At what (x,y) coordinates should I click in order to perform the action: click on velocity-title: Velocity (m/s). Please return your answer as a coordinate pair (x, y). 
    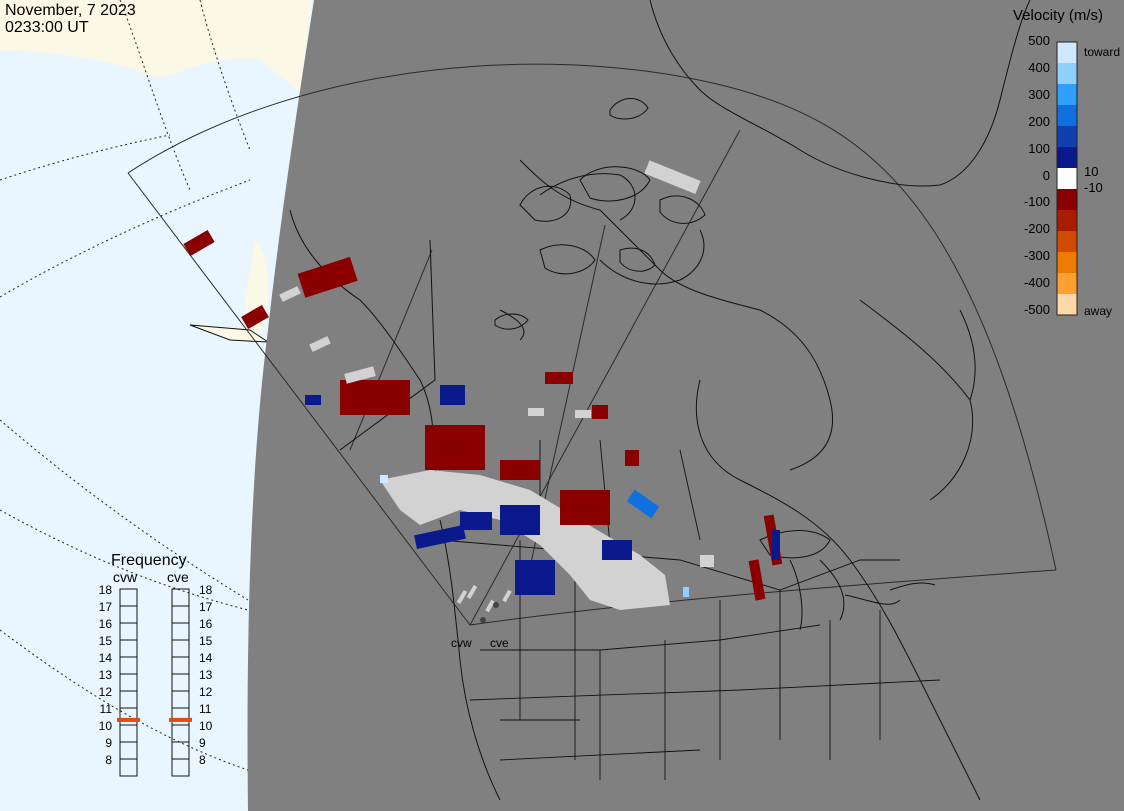
    Looking at the image, I should click on (1058, 15).